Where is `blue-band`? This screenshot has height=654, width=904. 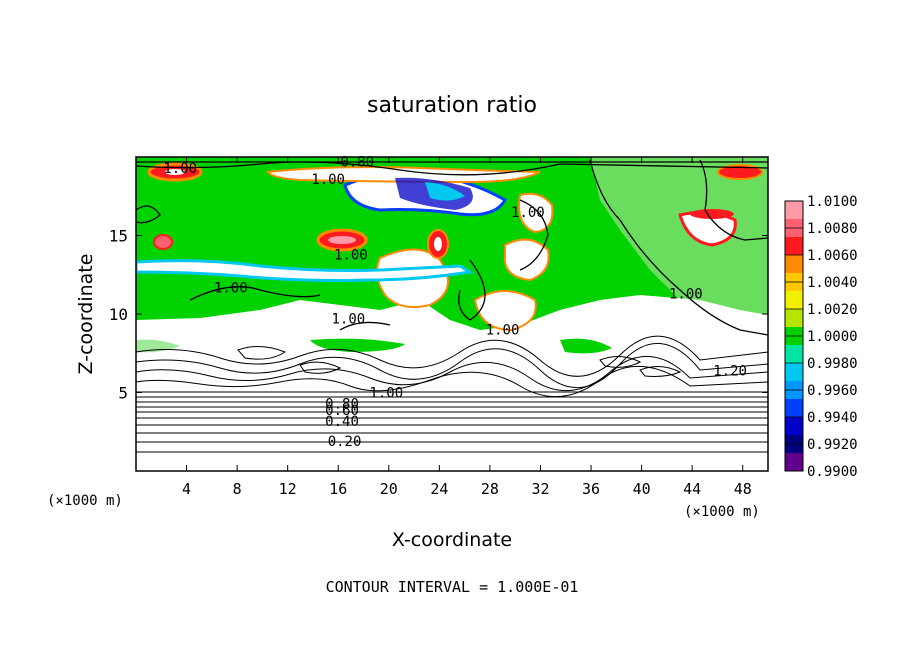 blue-band is located at coordinates (305, 270).